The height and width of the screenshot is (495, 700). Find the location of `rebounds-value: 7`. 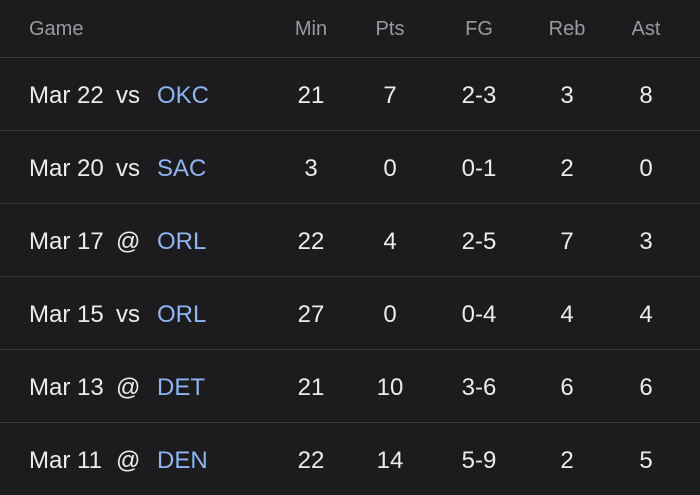

rebounds-value: 7 is located at coordinates (567, 241).